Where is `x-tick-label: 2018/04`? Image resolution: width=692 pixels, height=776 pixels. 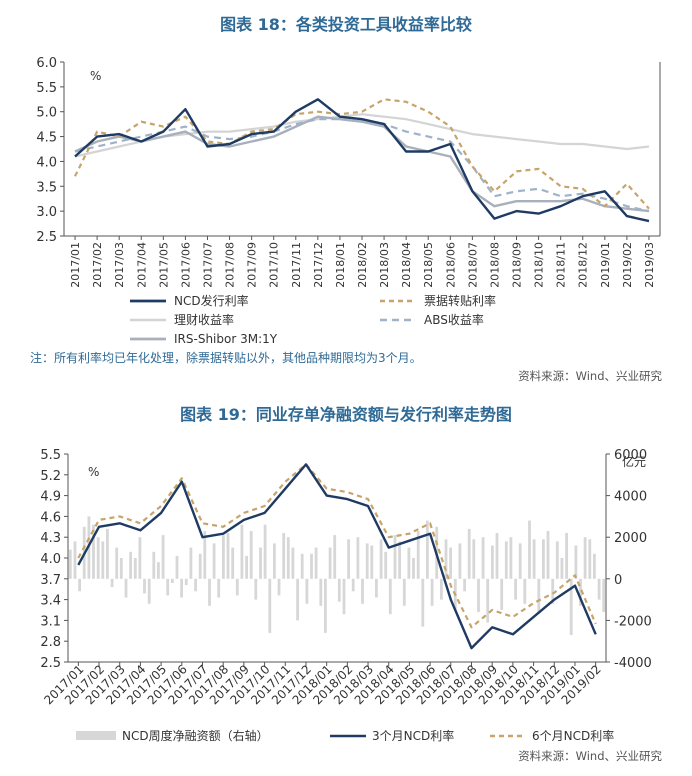
x-tick-label: 2018/04 is located at coordinates (406, 265).